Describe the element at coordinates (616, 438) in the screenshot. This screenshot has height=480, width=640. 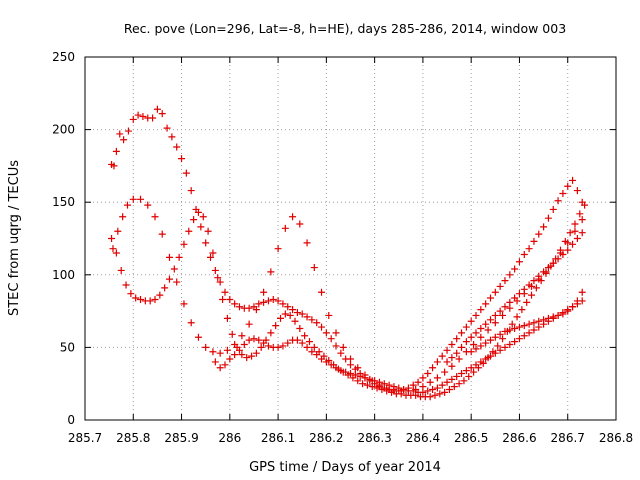
I see `x-tick-label: 286.8` at that location.